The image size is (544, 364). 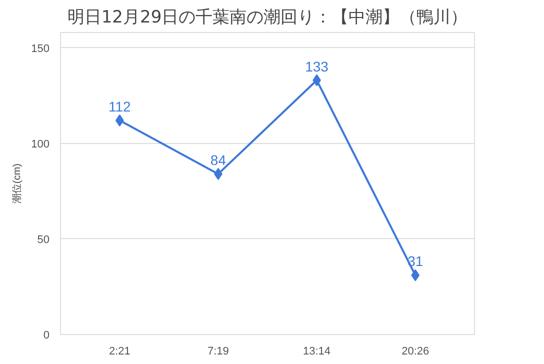 What do you see at coordinates (218, 352) in the screenshot?
I see `x-tick-label: 7:19` at bounding box center [218, 352].